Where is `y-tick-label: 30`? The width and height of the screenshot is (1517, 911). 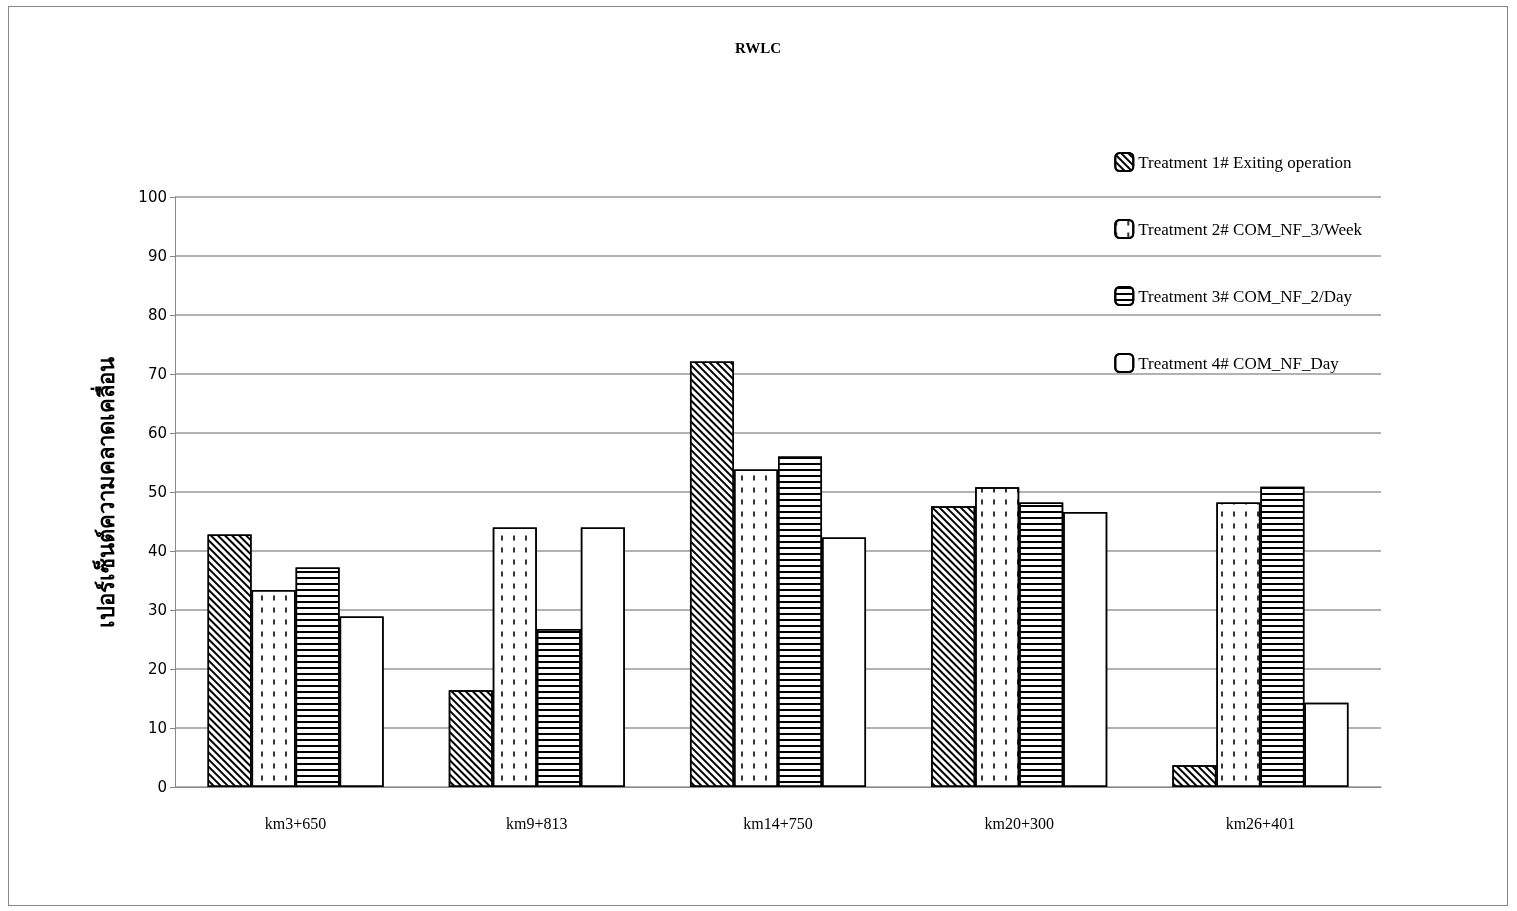 y-tick-label: 30 is located at coordinates (157, 610).